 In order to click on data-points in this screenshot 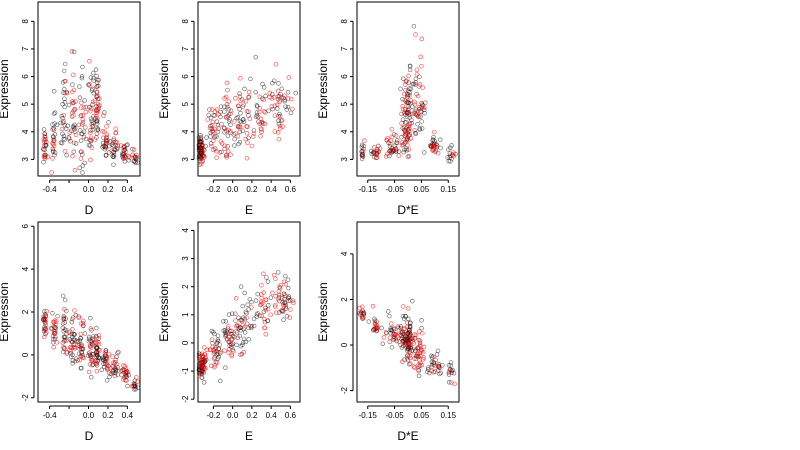, I will do `click(408, 93)`.